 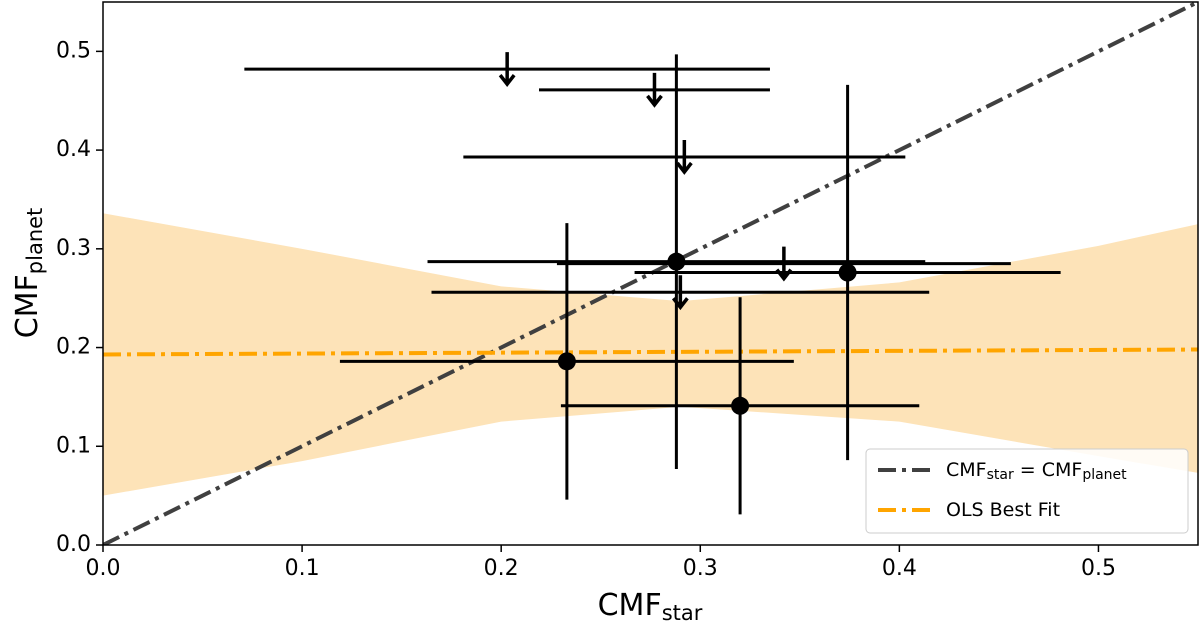 I want to click on x-axis-label: CMFstar, so click(x=650, y=607).